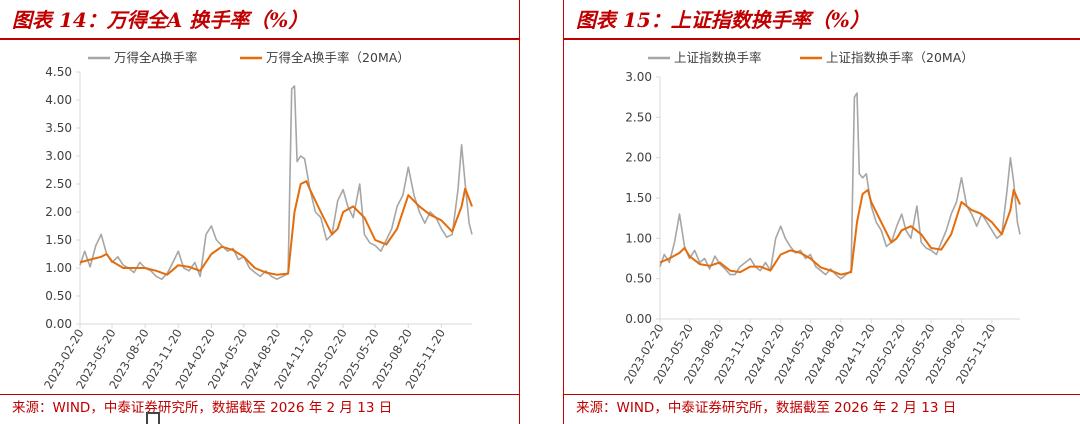 Image resolution: width=1080 pixels, height=424 pixels. I want to click on y-tick-label: 4.50, so click(58, 72).